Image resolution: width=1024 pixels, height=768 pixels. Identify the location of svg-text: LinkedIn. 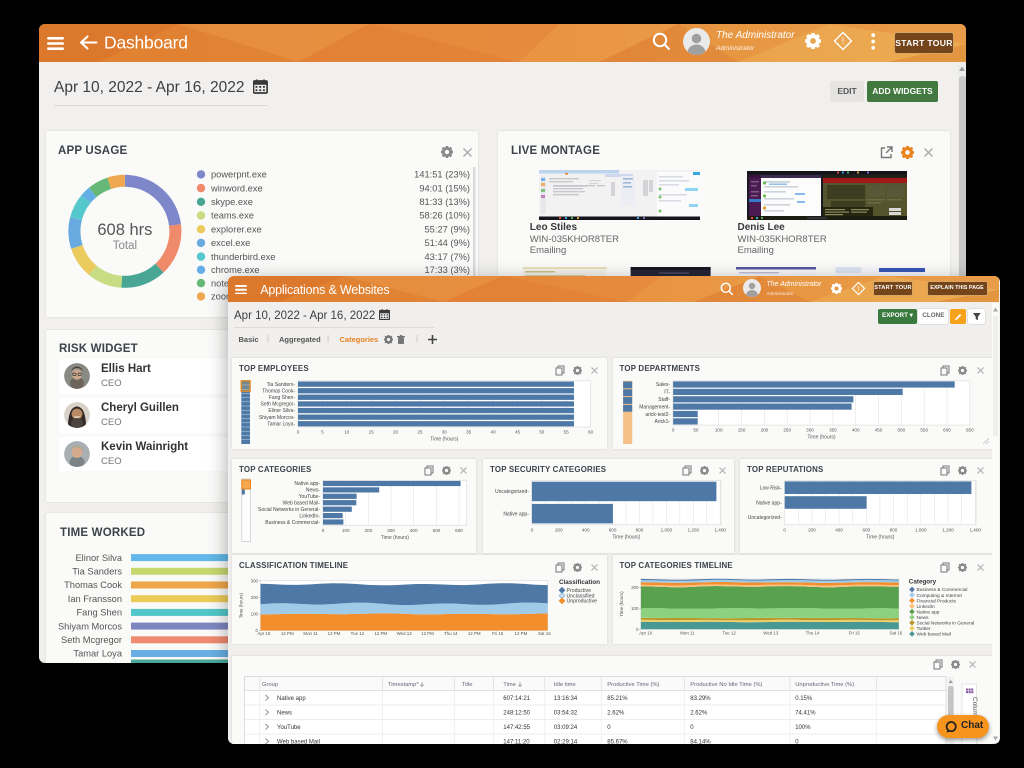
(925, 607).